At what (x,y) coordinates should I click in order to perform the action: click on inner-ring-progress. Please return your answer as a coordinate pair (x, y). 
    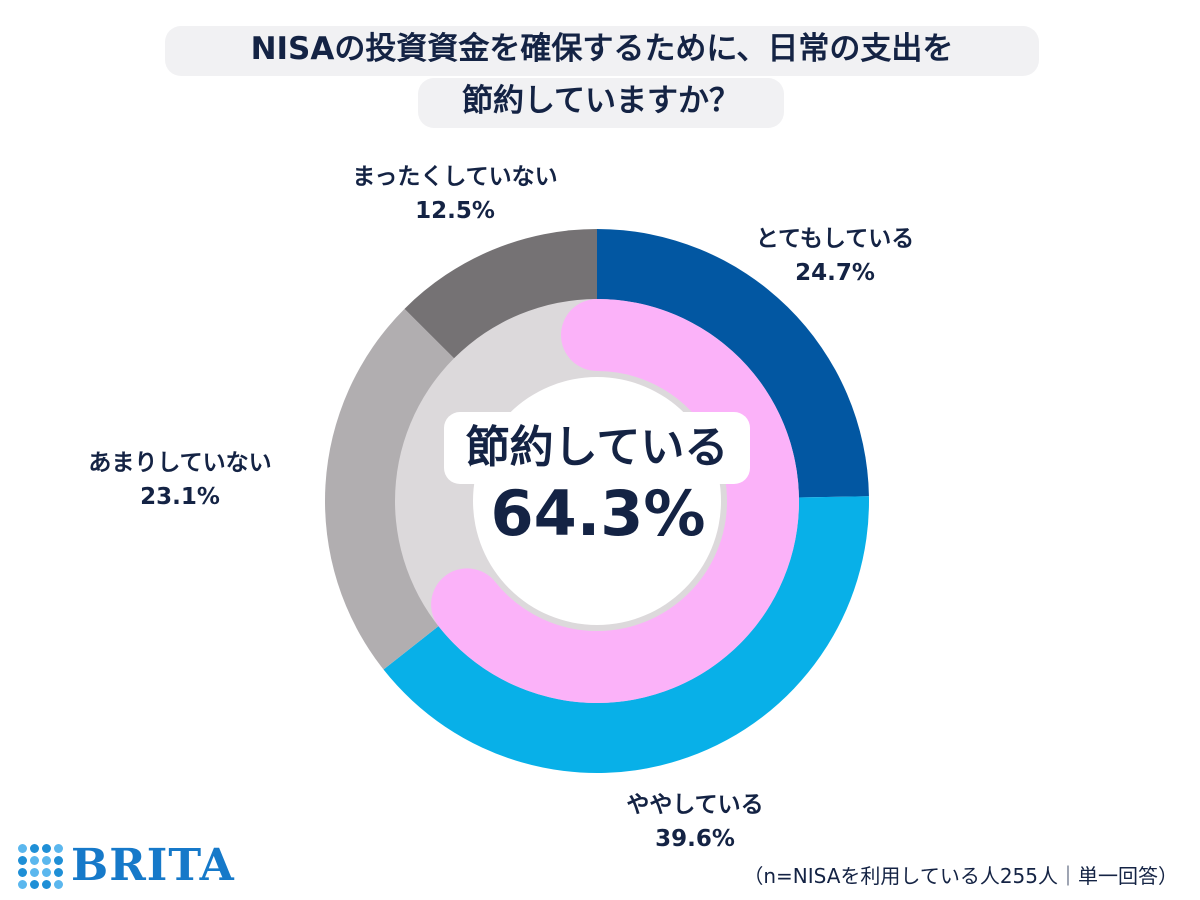
    Looking at the image, I should click on (615, 501).